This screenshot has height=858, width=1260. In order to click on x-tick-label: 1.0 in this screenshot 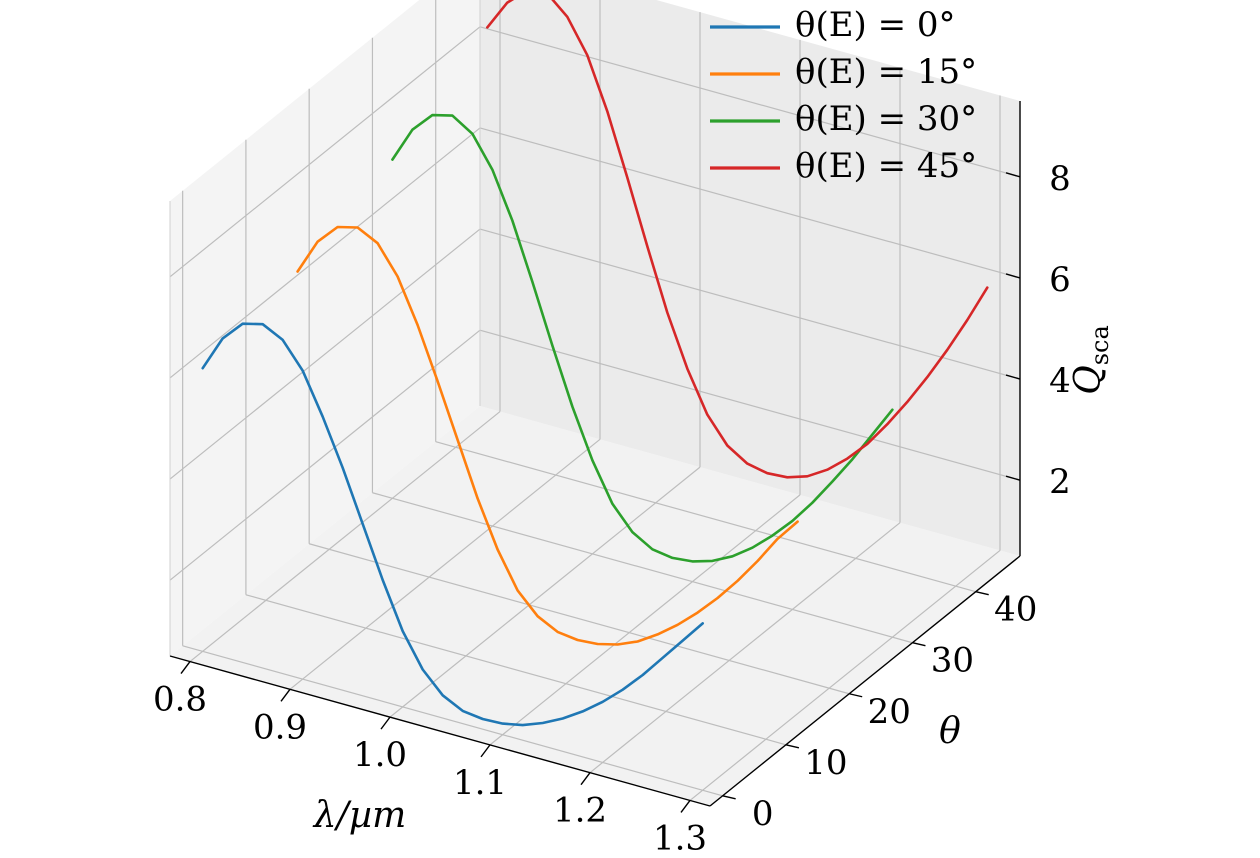, I will do `click(380, 755)`.